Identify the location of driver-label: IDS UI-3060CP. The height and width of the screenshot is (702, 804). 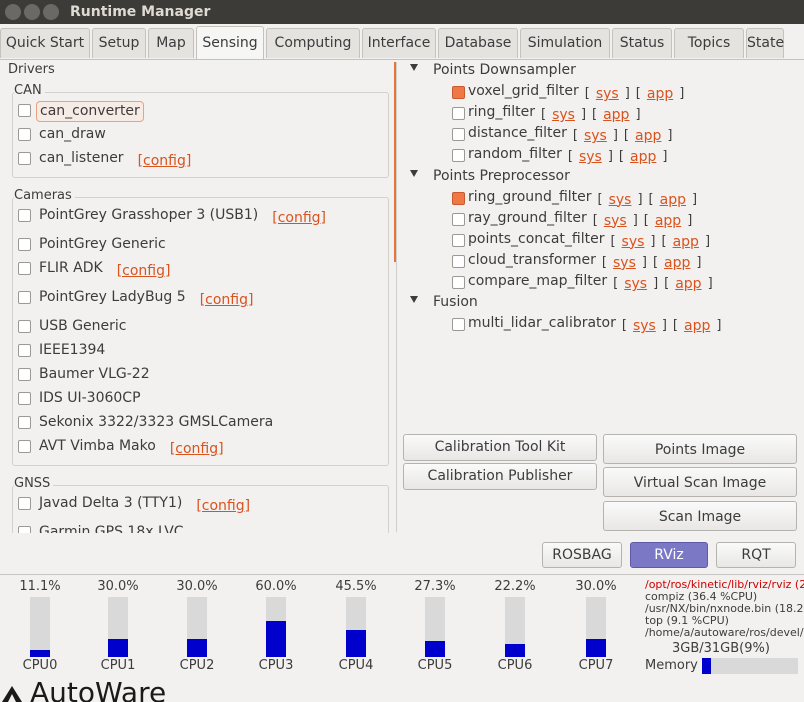
(90, 398).